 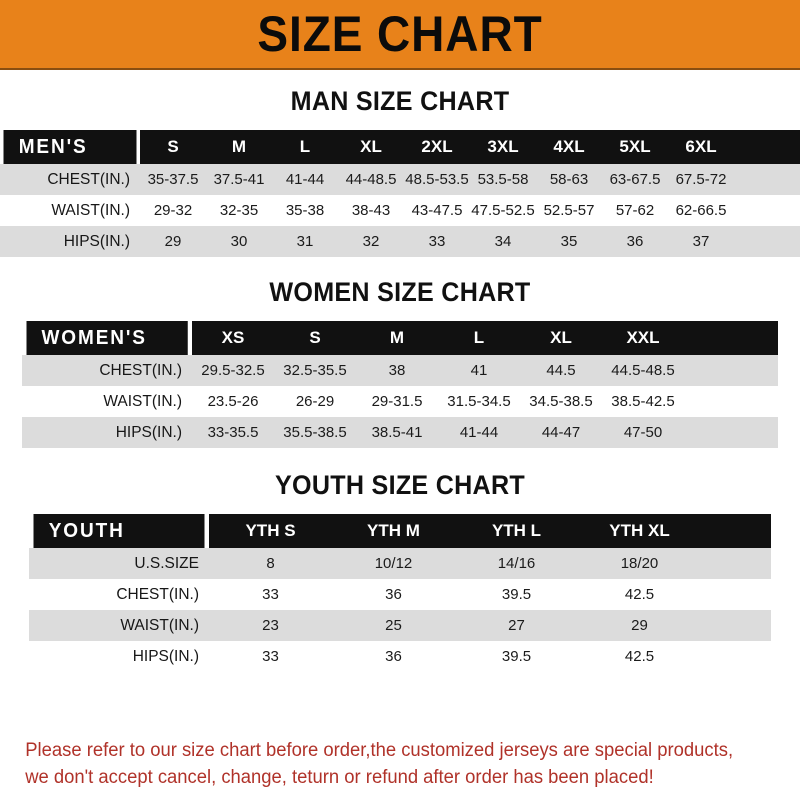 I want to click on youth-row-label: U.S.SIZE, so click(x=119, y=563).